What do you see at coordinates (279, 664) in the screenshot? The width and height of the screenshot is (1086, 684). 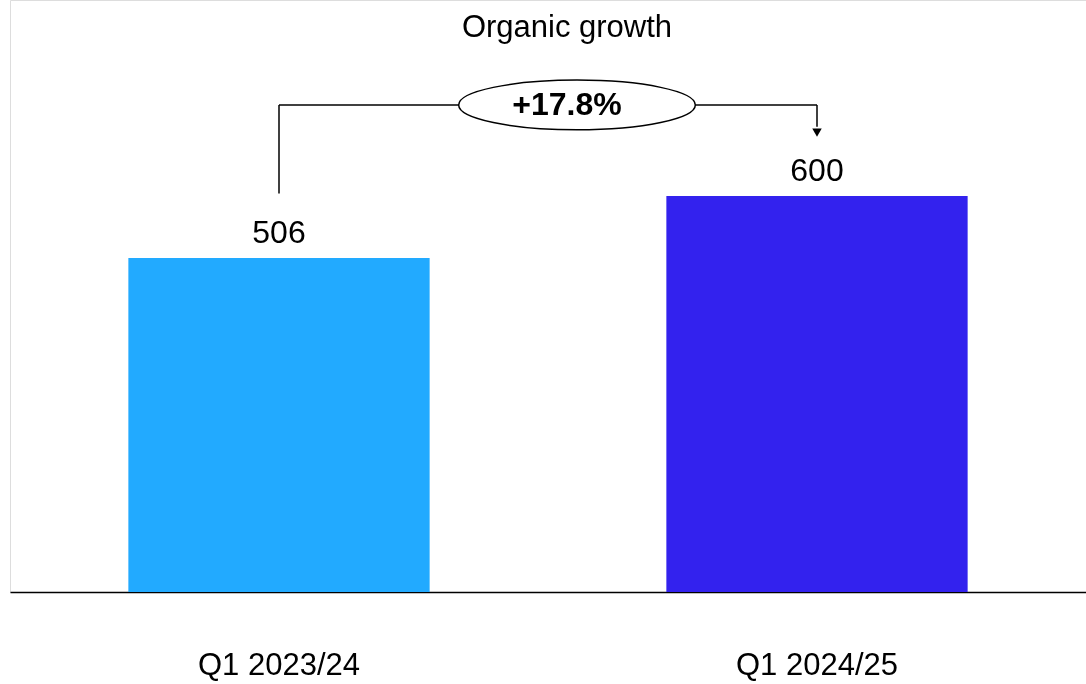 I see `x-tick-label: Q1 2023/24` at bounding box center [279, 664].